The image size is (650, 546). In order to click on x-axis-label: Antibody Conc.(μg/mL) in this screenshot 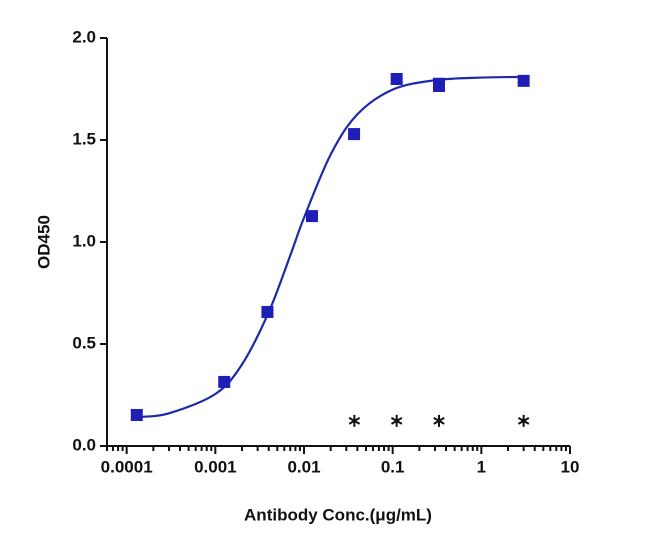, I will do `click(338, 514)`.